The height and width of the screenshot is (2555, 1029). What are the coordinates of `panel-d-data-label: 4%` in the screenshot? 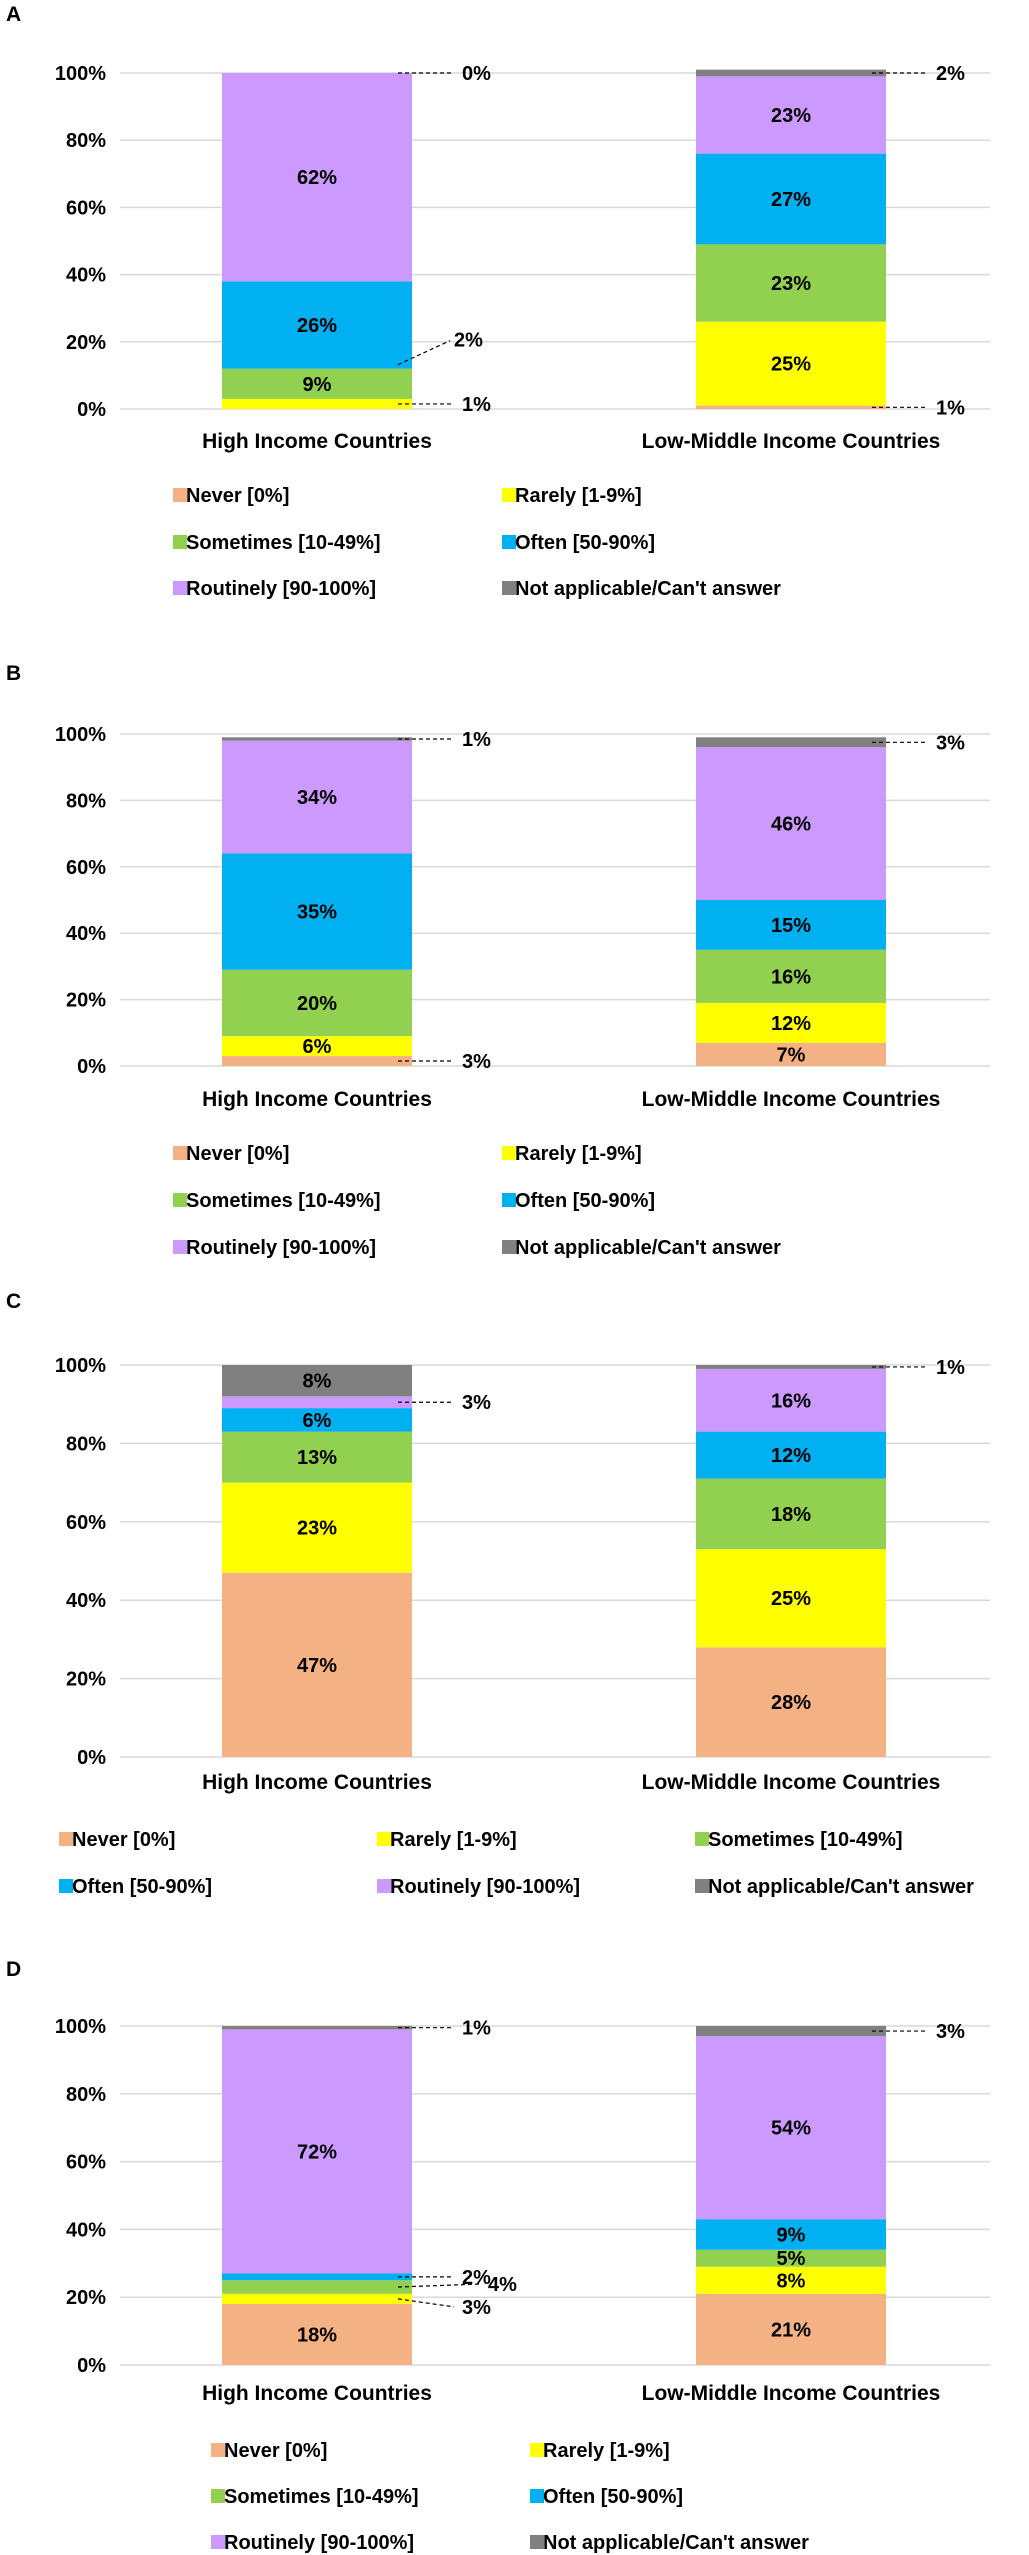 It's located at (502, 2285).